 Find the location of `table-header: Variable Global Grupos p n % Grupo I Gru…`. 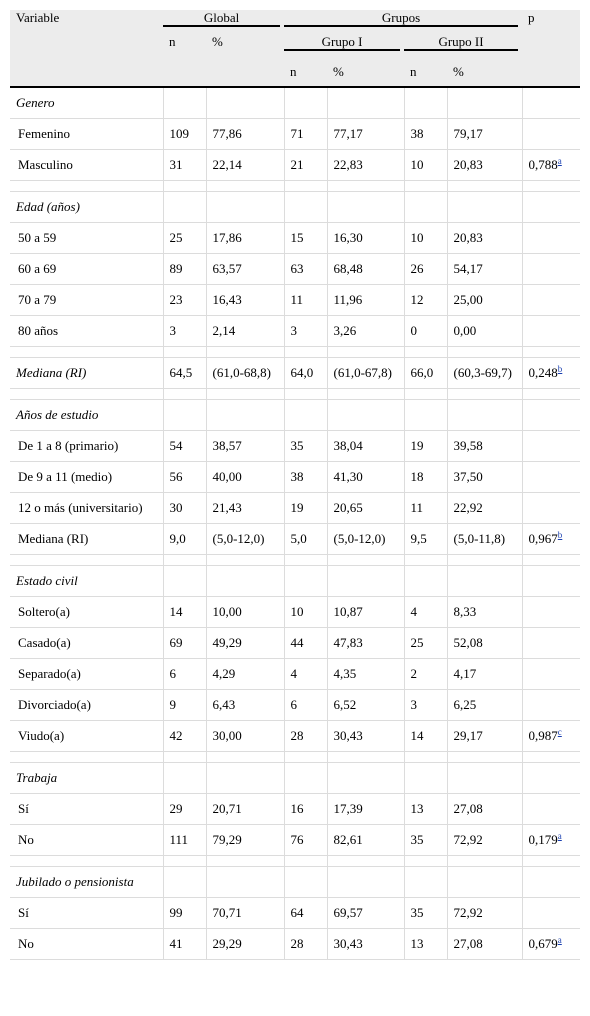

table-header: Variable Global Grupos p n % Grupo I Gru… is located at coordinates (295, 49).